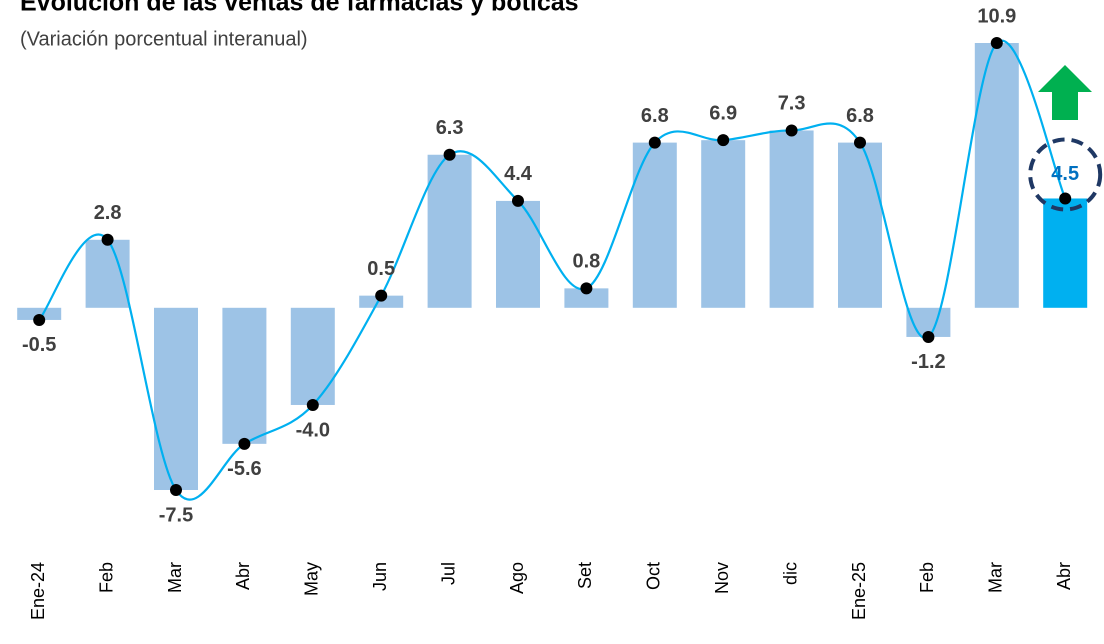  I want to click on data-label: -0.5, so click(39, 345).